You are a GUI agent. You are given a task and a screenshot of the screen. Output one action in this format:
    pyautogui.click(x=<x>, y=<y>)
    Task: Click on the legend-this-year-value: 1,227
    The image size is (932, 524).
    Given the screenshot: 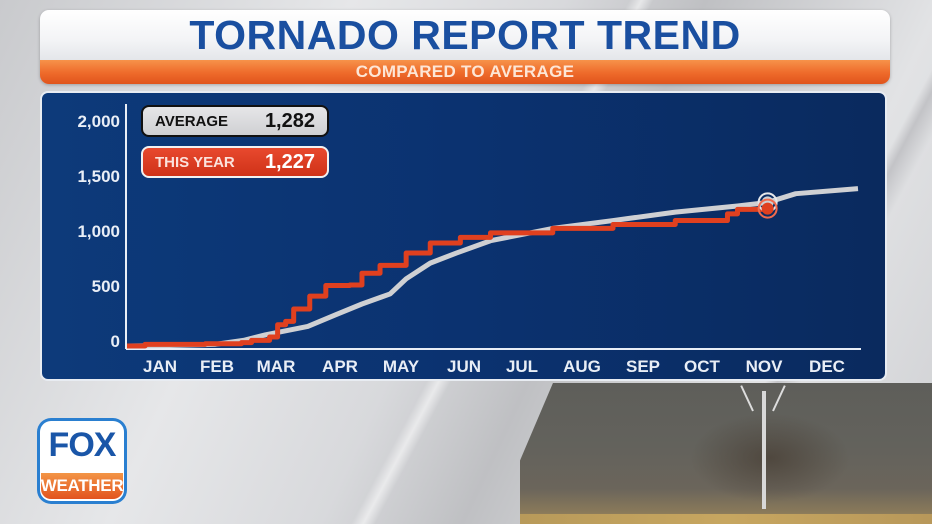 What is the action you would take?
    pyautogui.click(x=289, y=161)
    